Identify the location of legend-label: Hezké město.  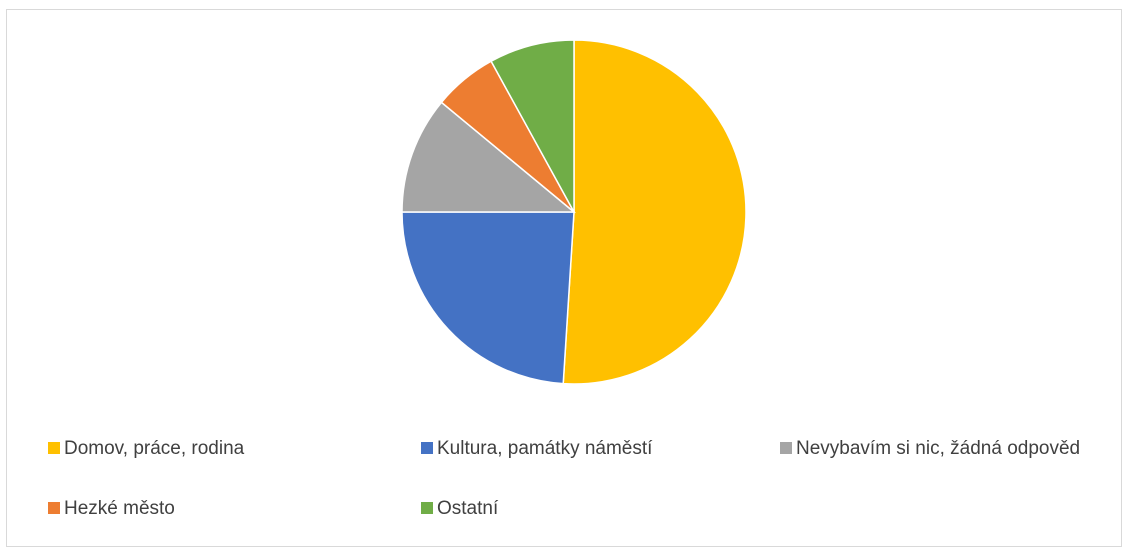
(119, 508).